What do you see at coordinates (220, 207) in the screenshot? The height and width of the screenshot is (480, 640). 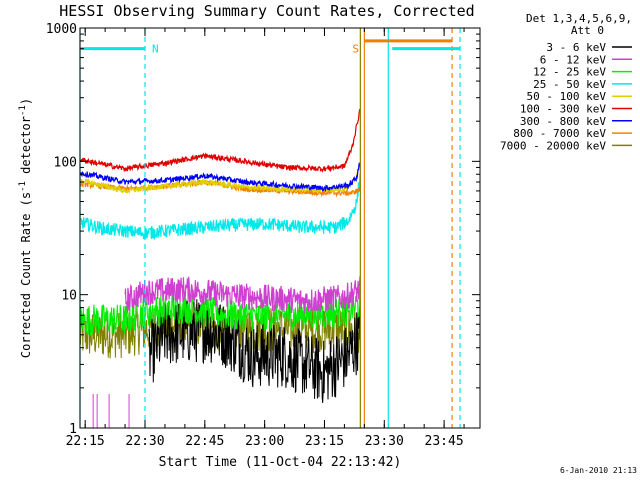 I see `series-line-25-50keVkev` at bounding box center [220, 207].